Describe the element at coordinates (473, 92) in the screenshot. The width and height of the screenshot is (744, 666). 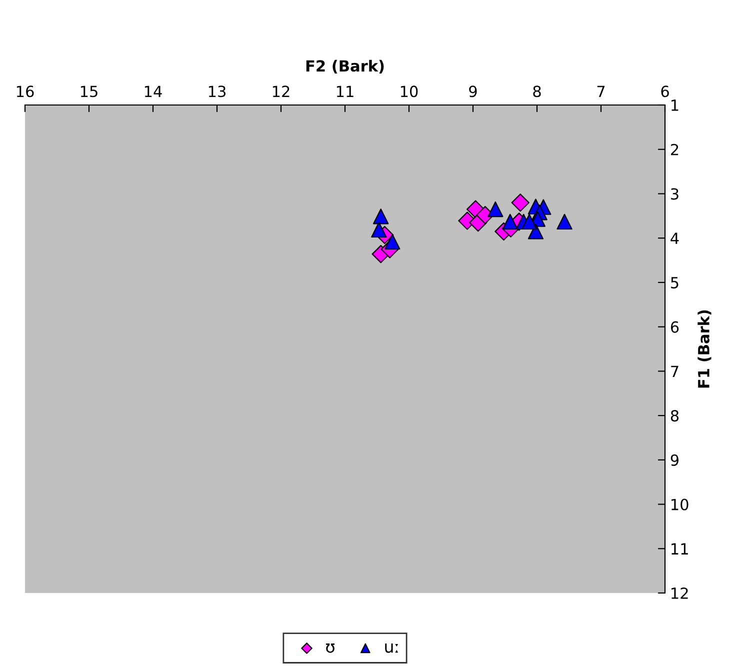
I see `x-tick-label: 9` at that location.